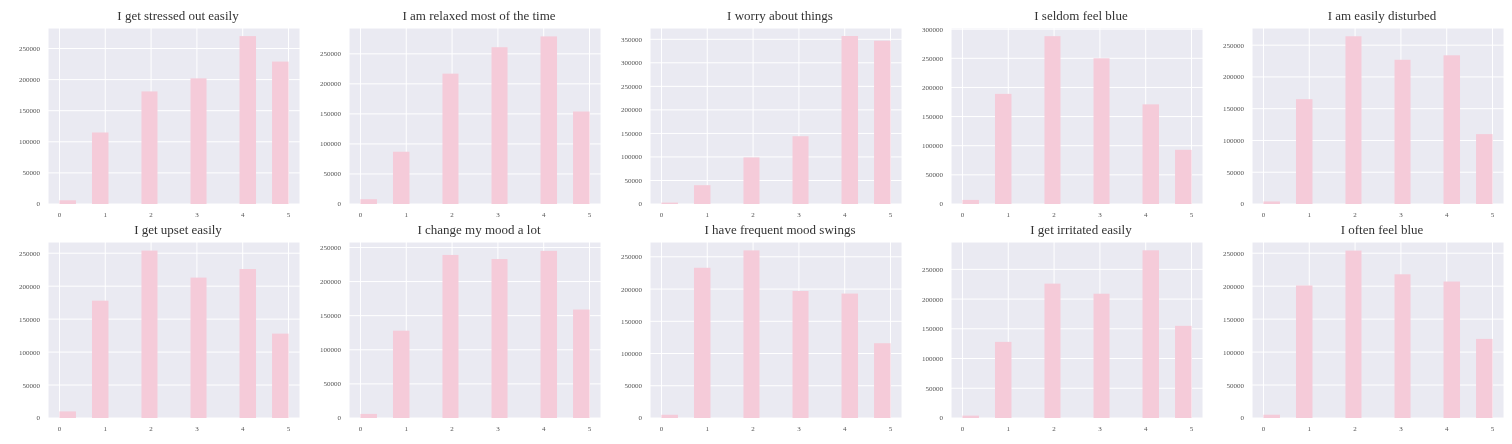 This screenshot has width=1512, height=444. I want to click on chart-title: I seldom feel blue, so click(1081, 16).